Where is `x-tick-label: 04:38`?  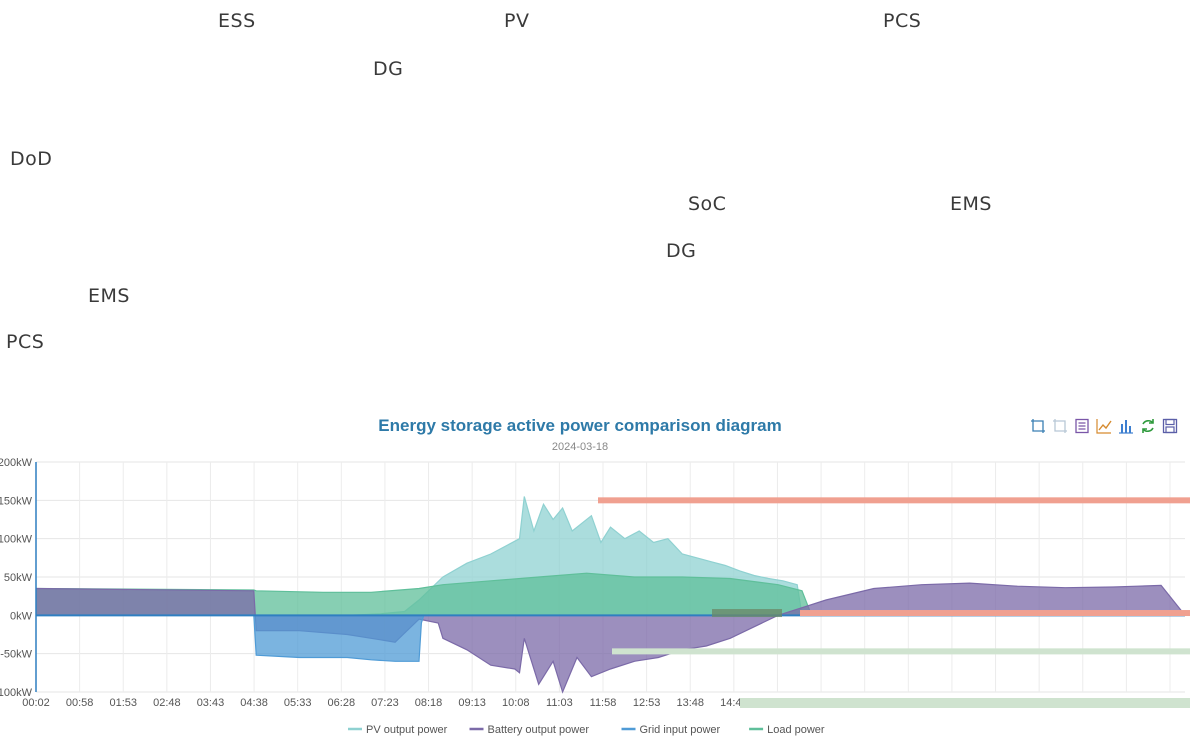 x-tick-label: 04:38 is located at coordinates (254, 703).